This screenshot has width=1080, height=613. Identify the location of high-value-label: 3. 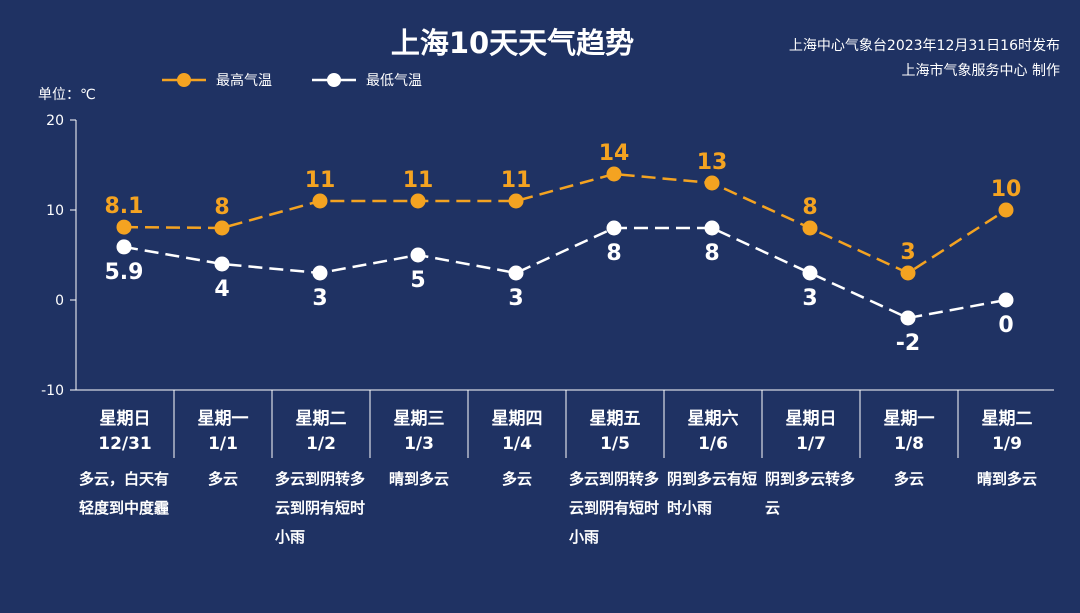
(907, 252).